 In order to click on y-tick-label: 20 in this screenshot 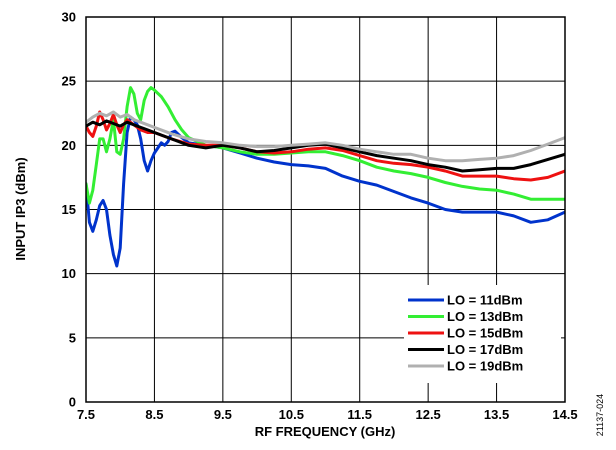, I will do `click(69, 145)`.